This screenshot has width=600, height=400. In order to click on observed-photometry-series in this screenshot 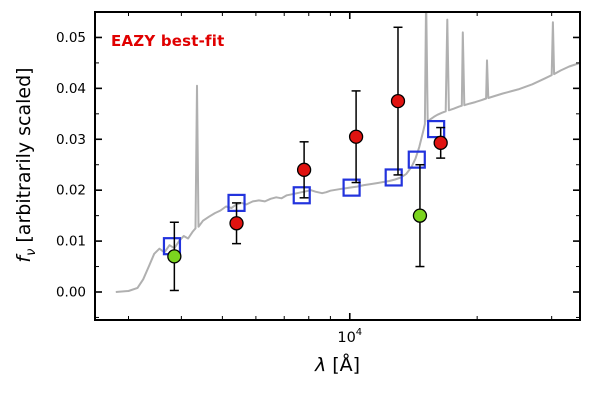, I will do `click(338, 162)`.